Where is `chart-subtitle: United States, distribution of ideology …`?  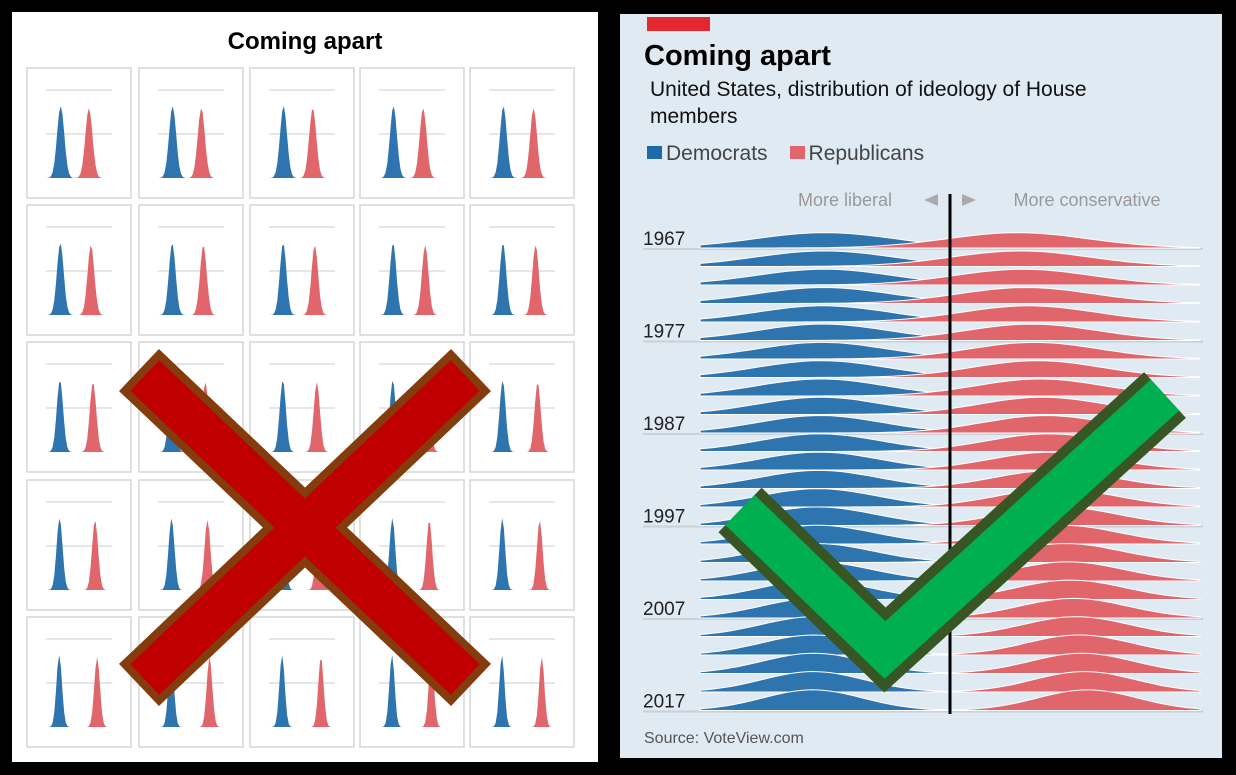 chart-subtitle: United States, distribution of ideology … is located at coordinates (868, 103).